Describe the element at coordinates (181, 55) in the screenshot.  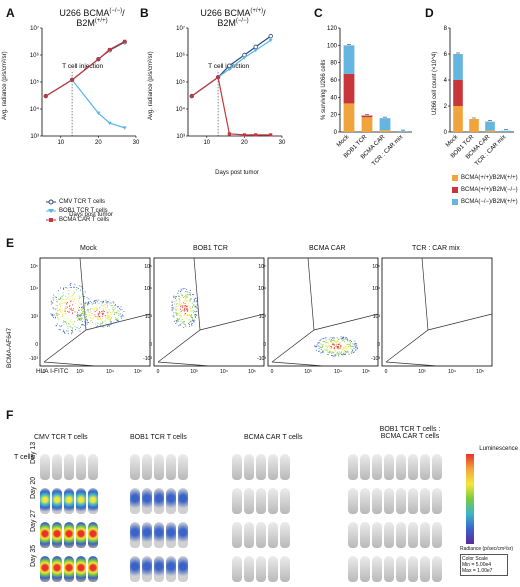
I see `y-tick-label: 10⁶` at that location.